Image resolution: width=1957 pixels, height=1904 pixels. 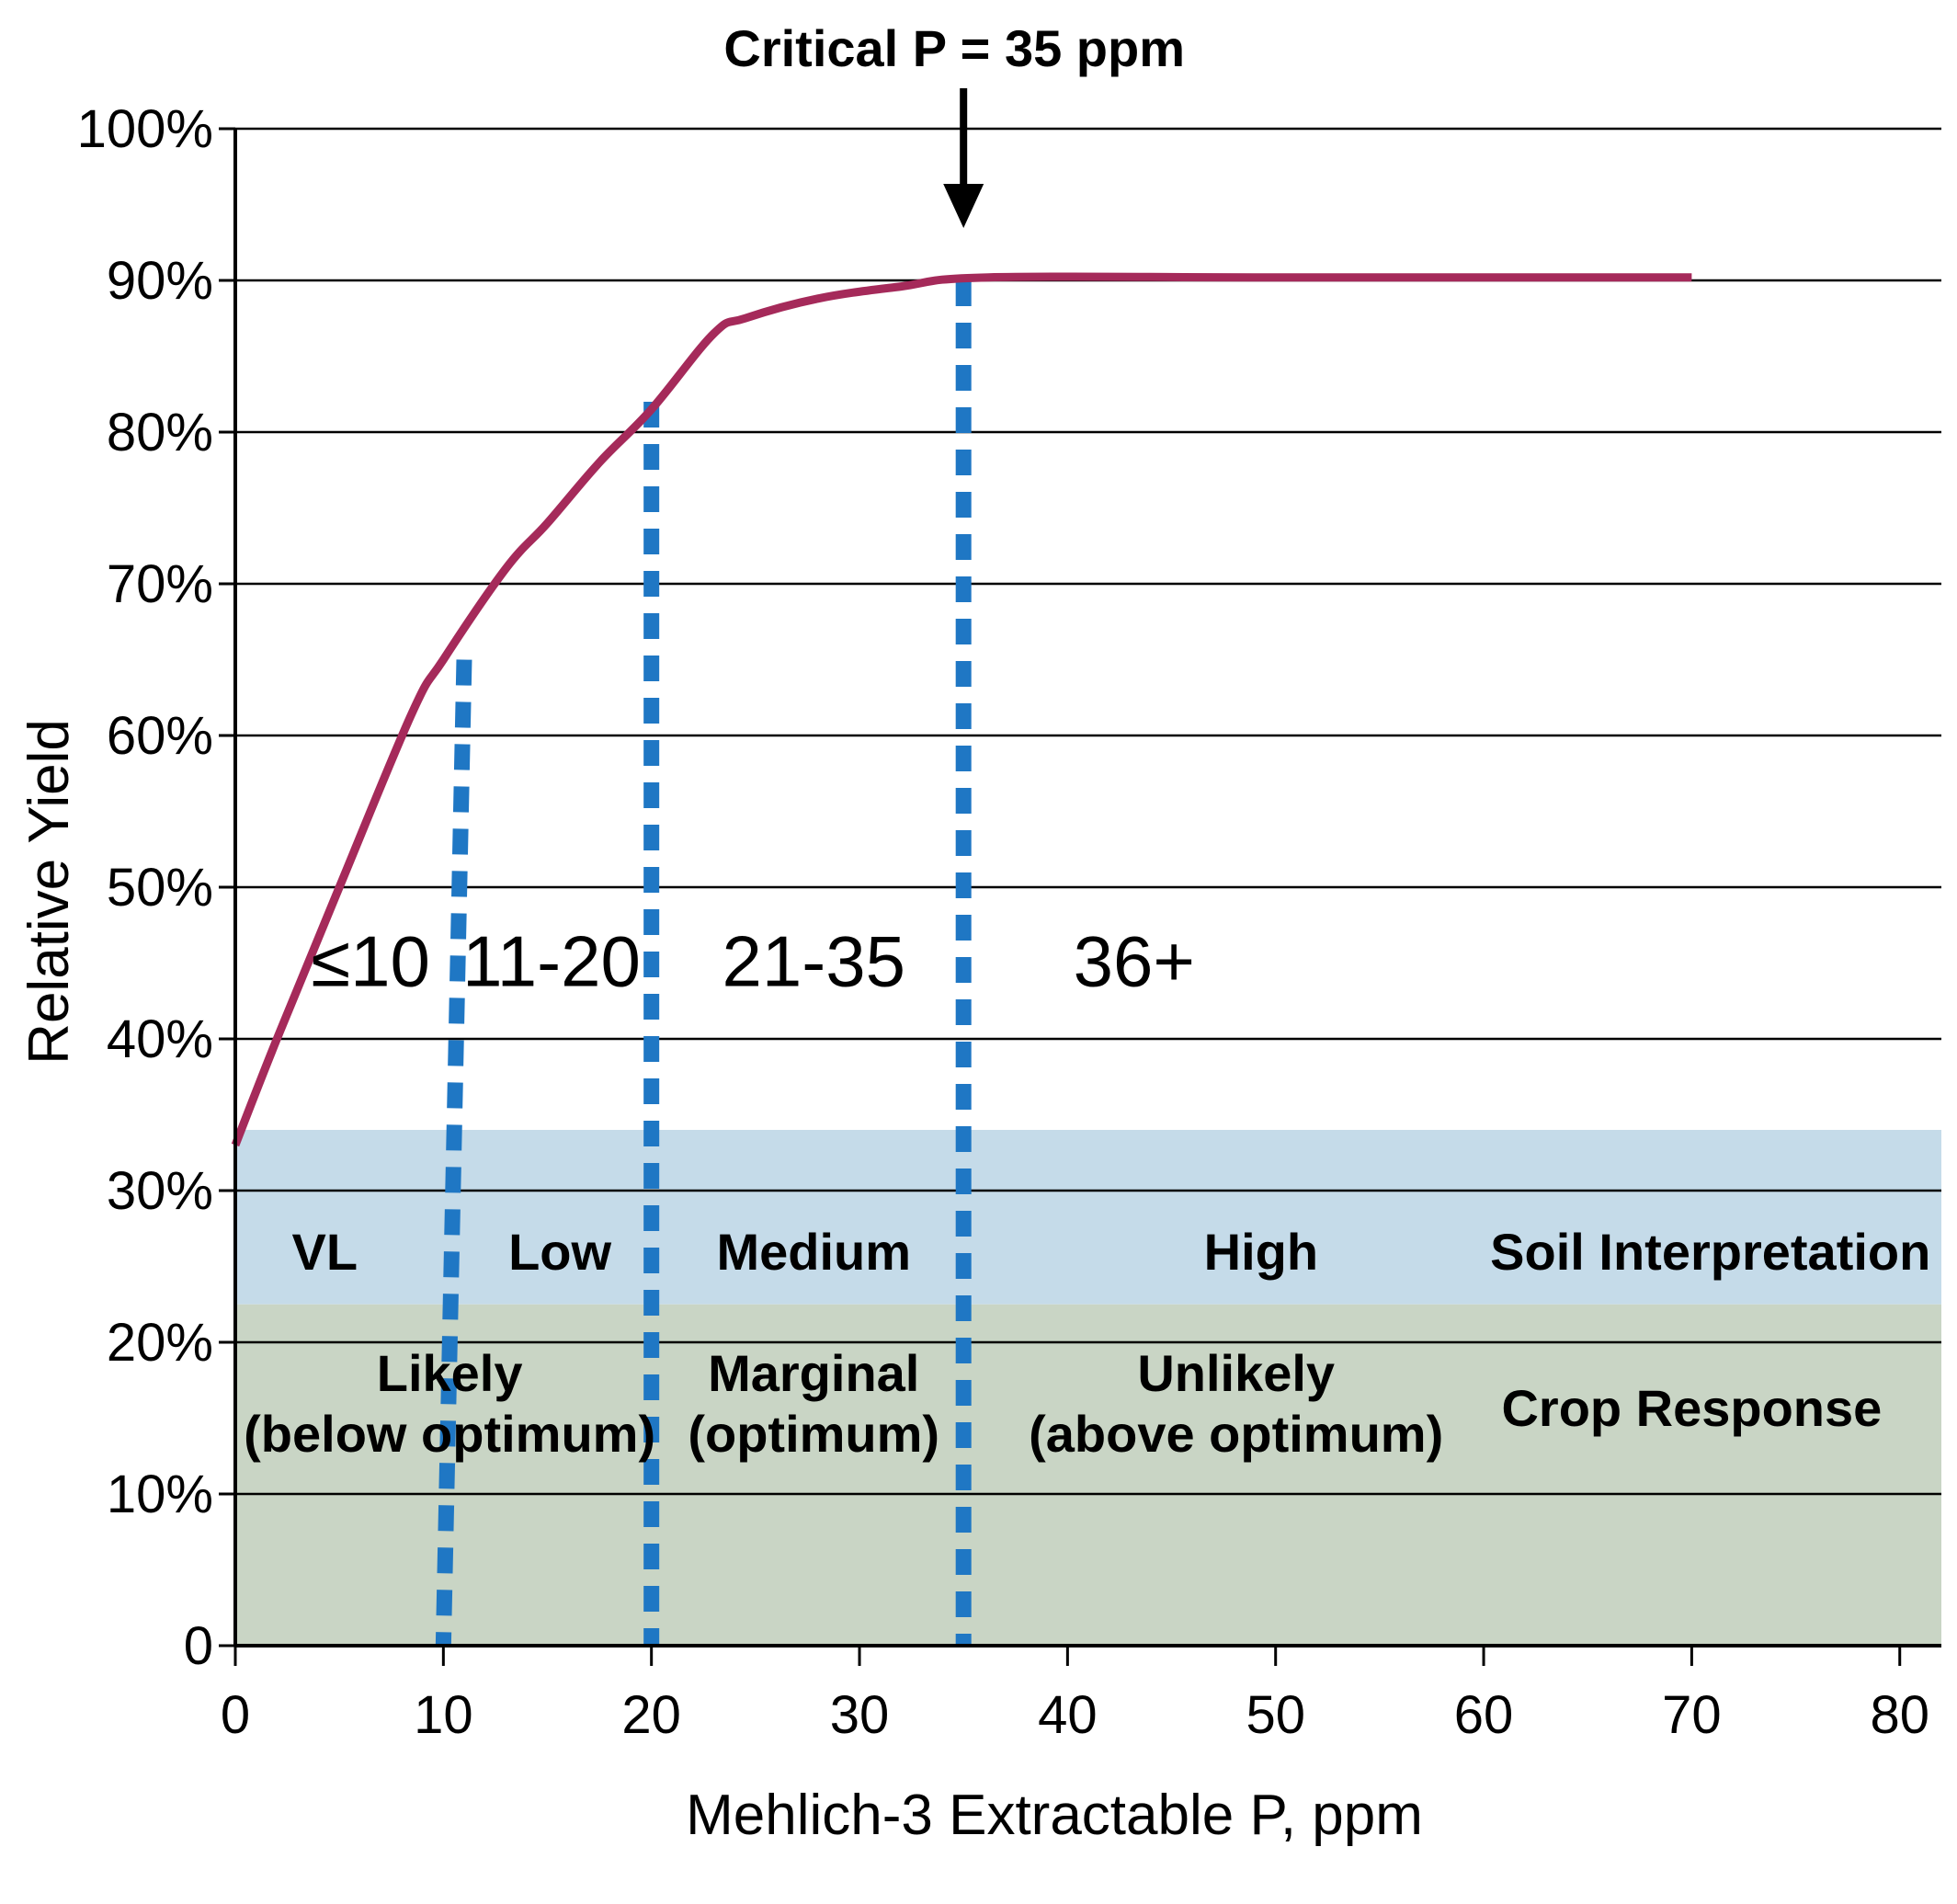 What do you see at coordinates (160, 1191) in the screenshot?
I see `y-tick-label-30: 30%` at bounding box center [160, 1191].